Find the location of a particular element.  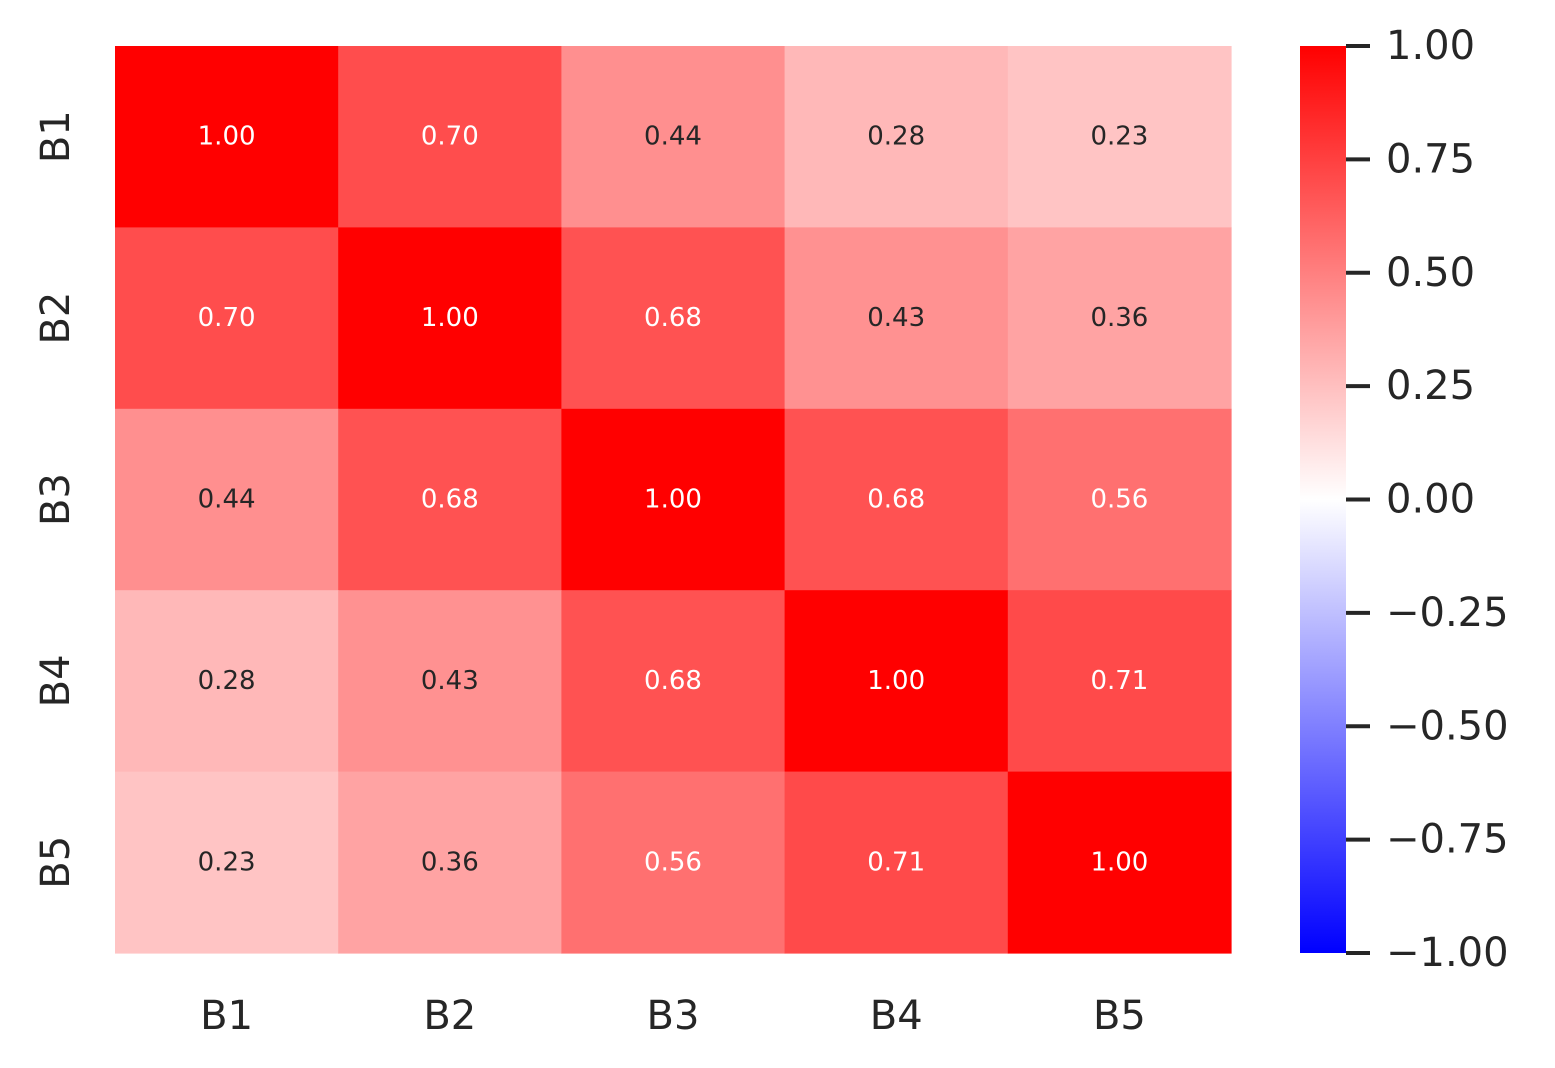

x-tick-label: B3 is located at coordinates (673, 1016).